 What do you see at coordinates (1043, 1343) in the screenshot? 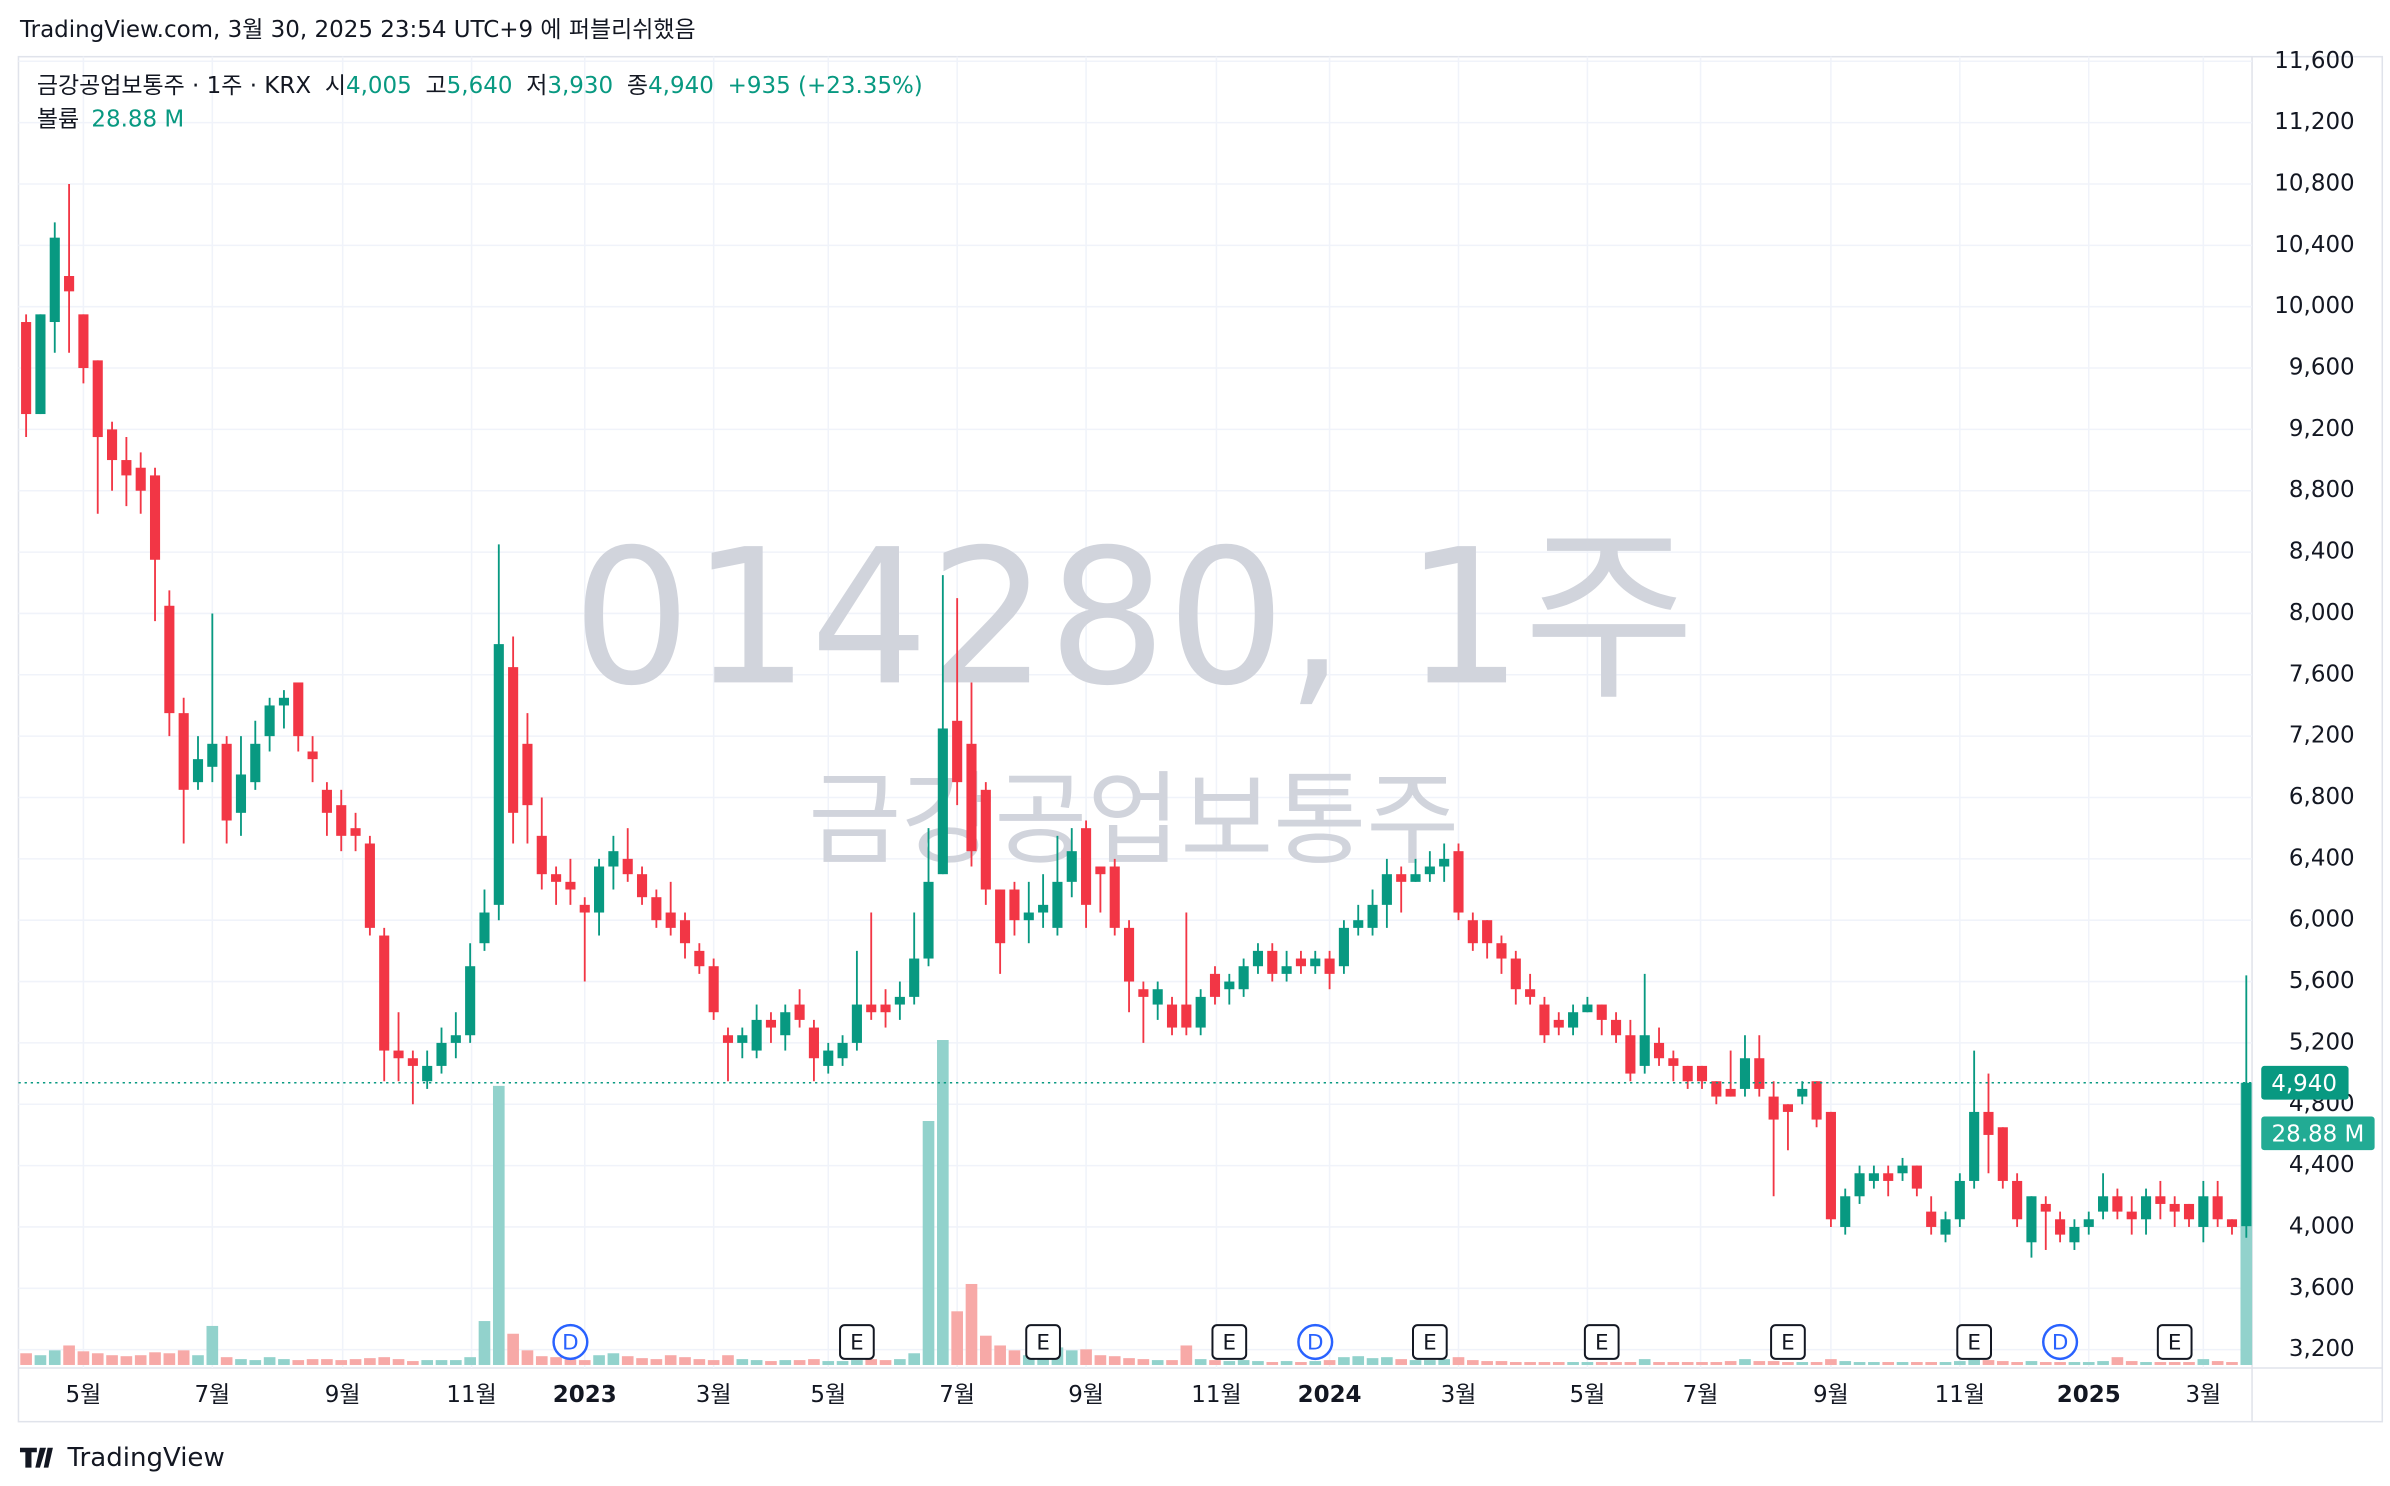
I see `event-label: E` at bounding box center [1043, 1343].